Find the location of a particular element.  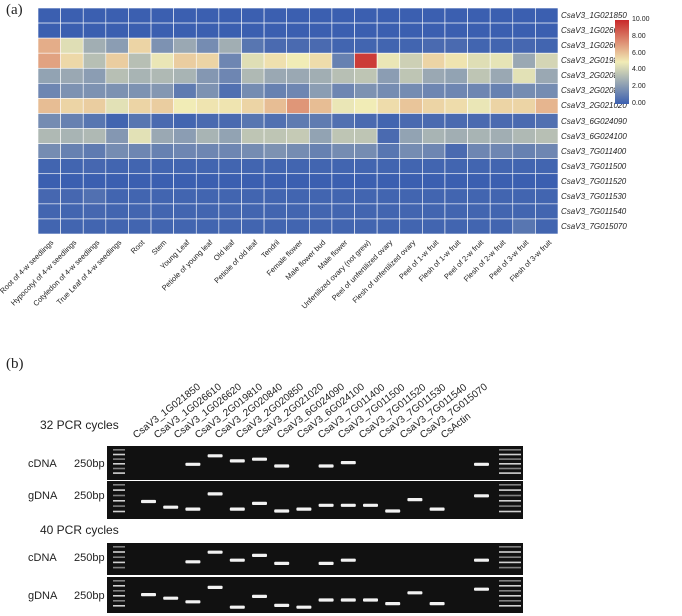

cdna-label-40: cDNA is located at coordinates (42, 558).